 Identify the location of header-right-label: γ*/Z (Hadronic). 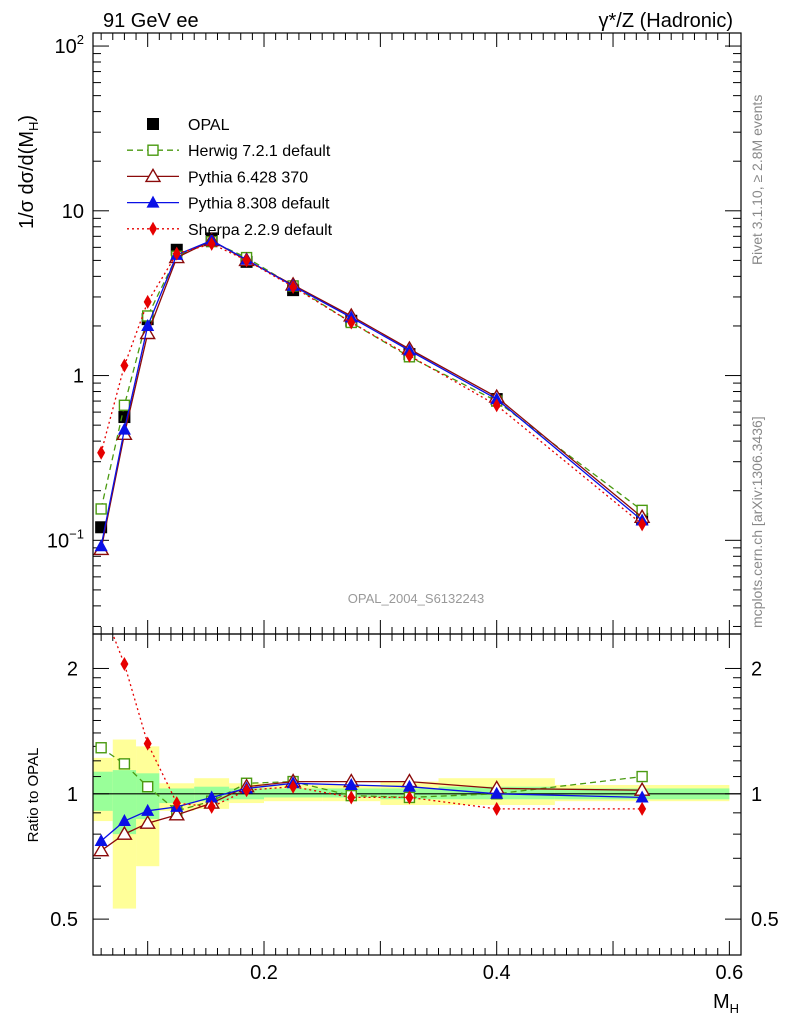
(666, 21).